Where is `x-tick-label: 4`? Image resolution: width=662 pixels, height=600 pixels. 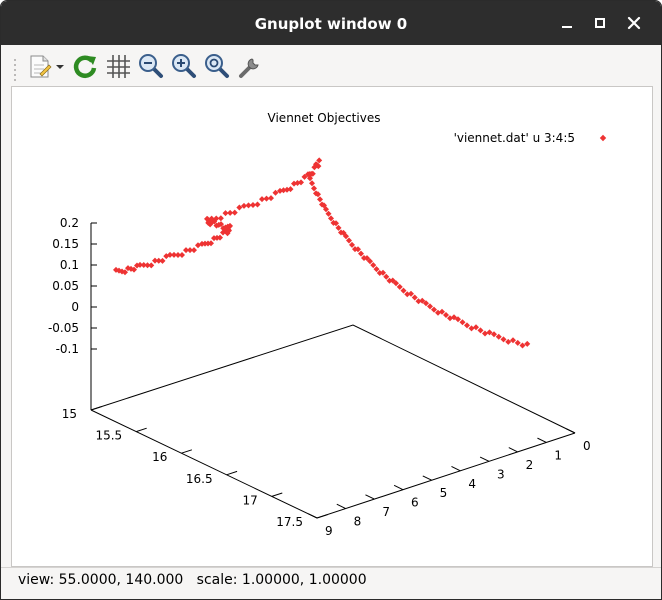 x-tick-label: 4 is located at coordinates (472, 484).